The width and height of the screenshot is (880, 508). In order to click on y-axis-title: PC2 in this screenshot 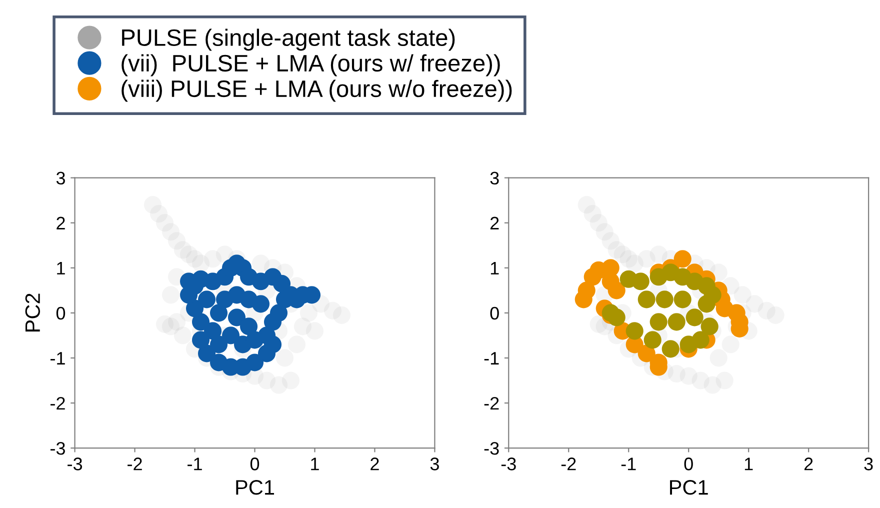, I will do `click(32, 313)`.